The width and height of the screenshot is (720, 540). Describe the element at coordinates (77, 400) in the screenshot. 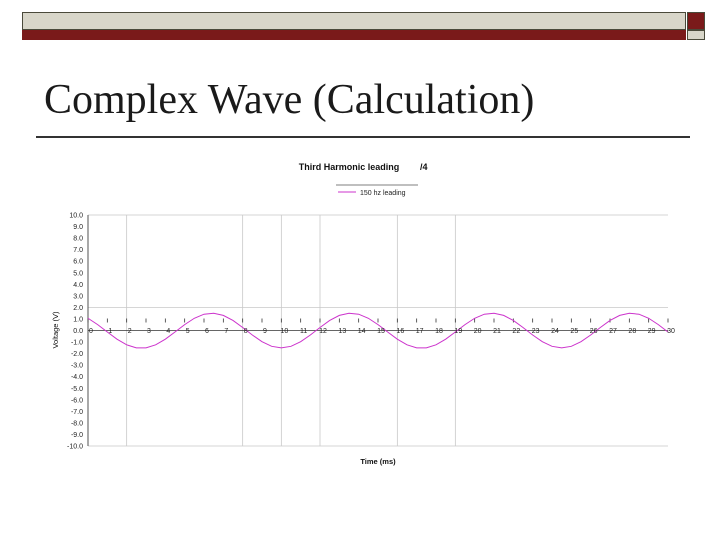

I see `y-tick-label: -6.0` at that location.